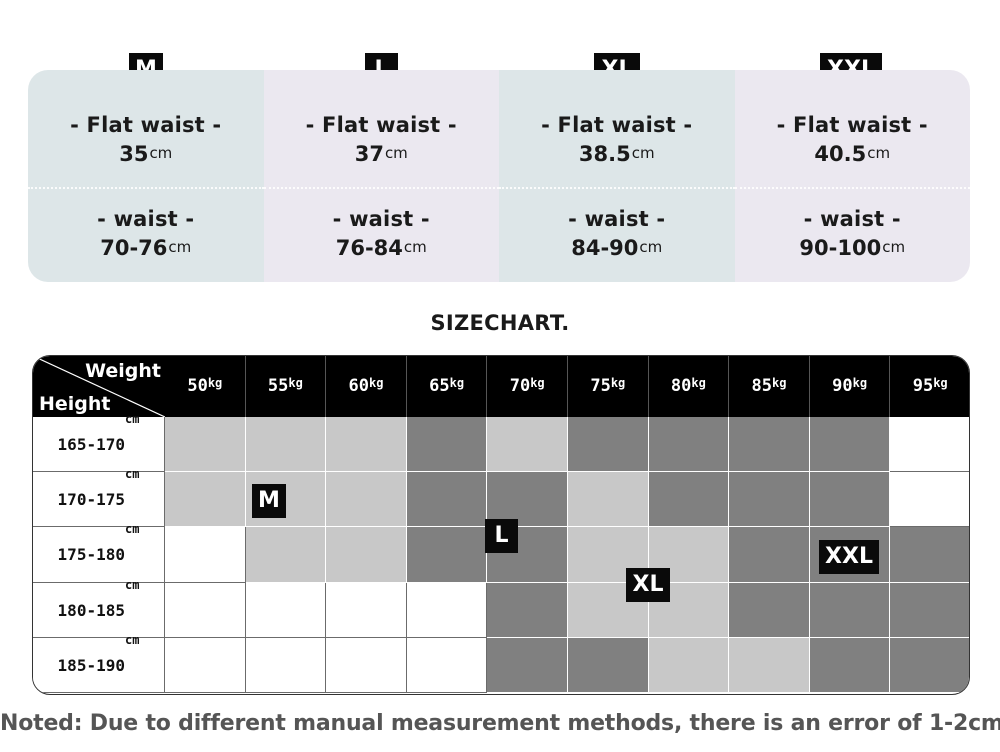 The image size is (1000, 752). Describe the element at coordinates (447, 386) in the screenshot. I see `weight-header-65: 65kg` at that location.